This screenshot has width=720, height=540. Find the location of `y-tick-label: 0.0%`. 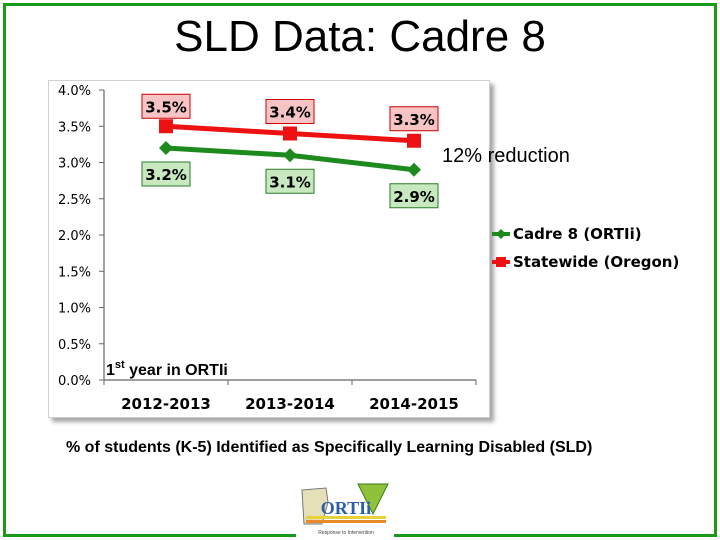

y-tick-label: 0.0% is located at coordinates (74, 381).